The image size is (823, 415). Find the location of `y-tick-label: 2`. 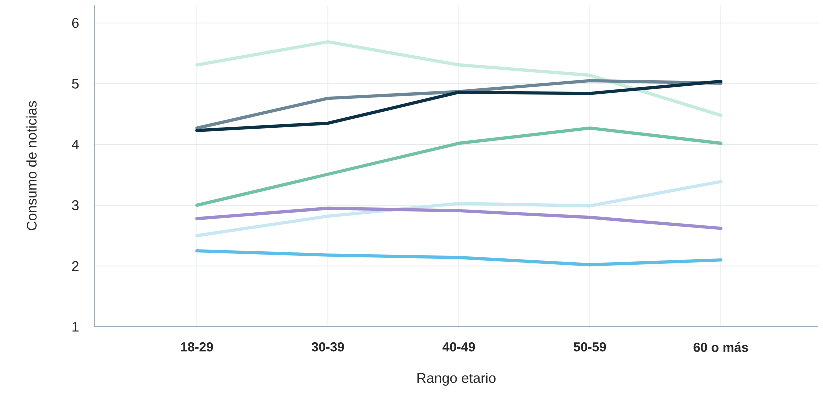

y-tick-label: 2 is located at coordinates (75, 266).